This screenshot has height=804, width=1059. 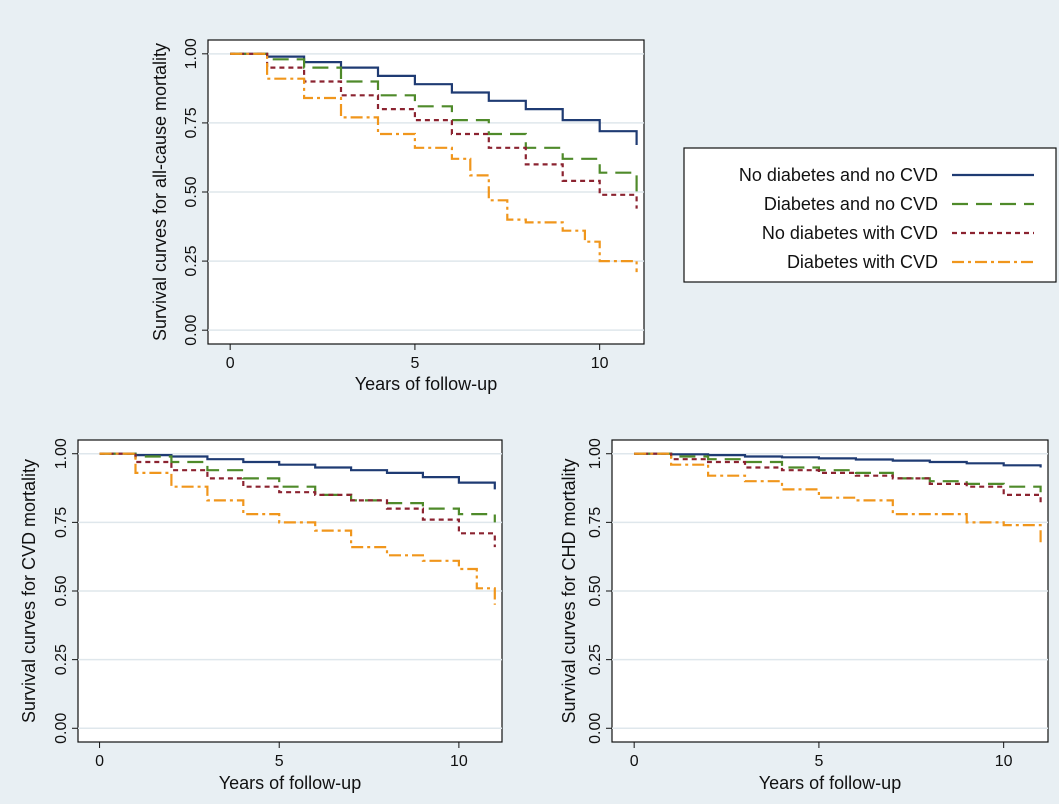 What do you see at coordinates (862, 262) in the screenshot?
I see `legend-label: Diabetes with CVD` at bounding box center [862, 262].